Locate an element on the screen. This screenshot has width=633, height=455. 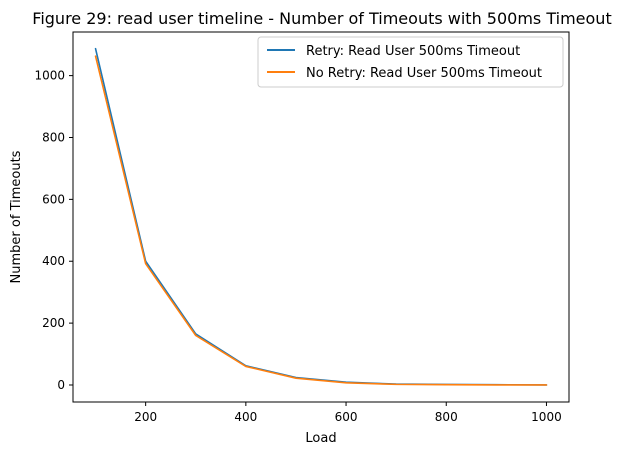
legend-label-retry: Retry: Read User 500ms Timeout is located at coordinates (413, 51).